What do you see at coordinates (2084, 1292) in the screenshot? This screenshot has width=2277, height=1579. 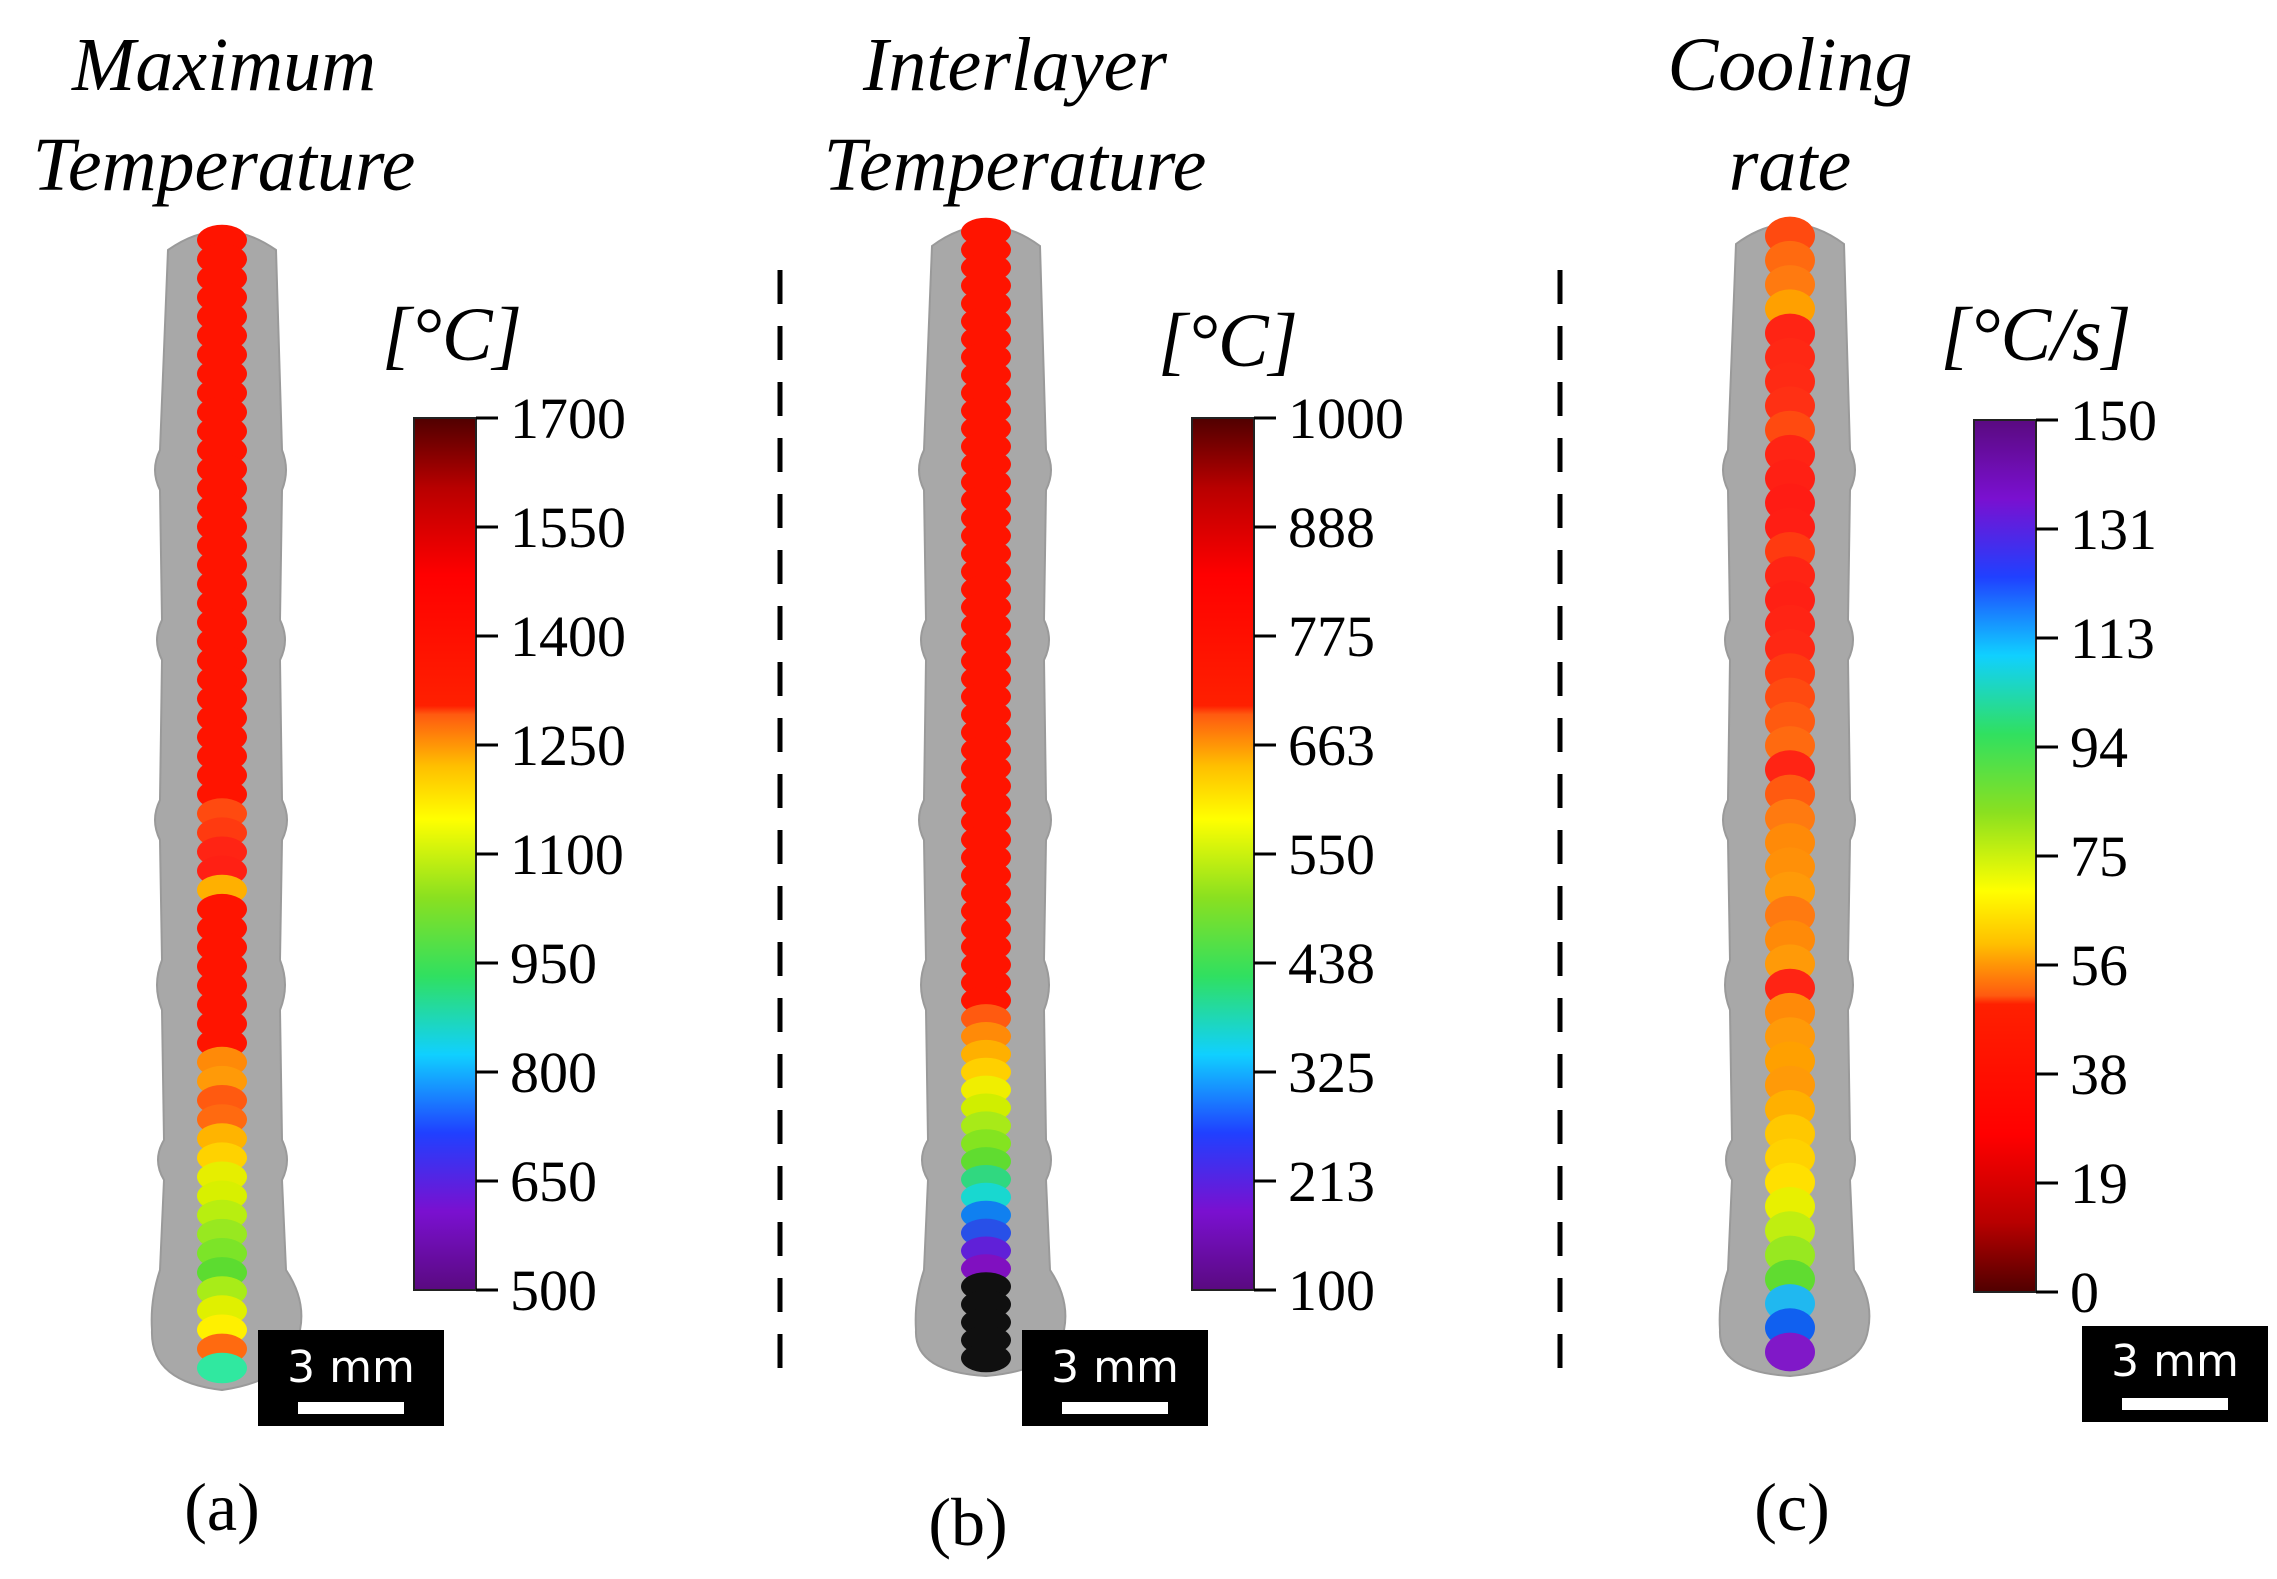 I see `panel-c-tick-label: 0` at bounding box center [2084, 1292].